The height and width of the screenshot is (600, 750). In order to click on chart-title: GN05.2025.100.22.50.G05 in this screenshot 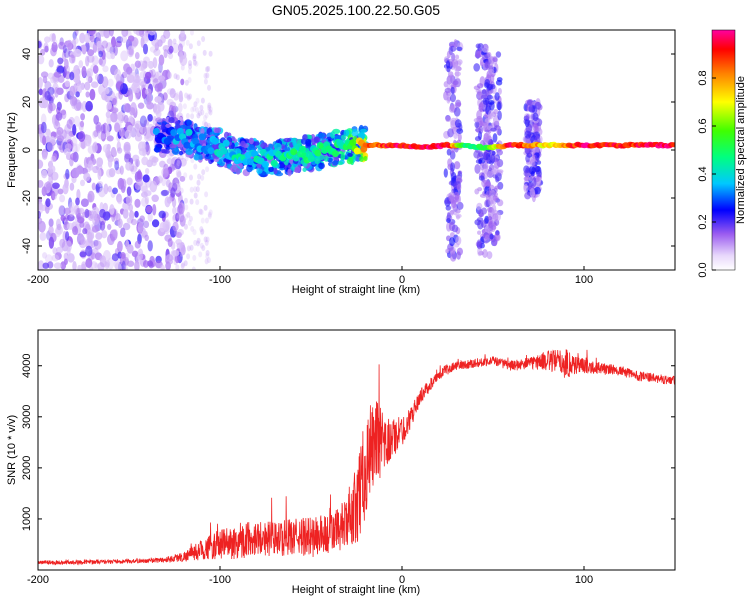, I will do `click(356, 10)`.